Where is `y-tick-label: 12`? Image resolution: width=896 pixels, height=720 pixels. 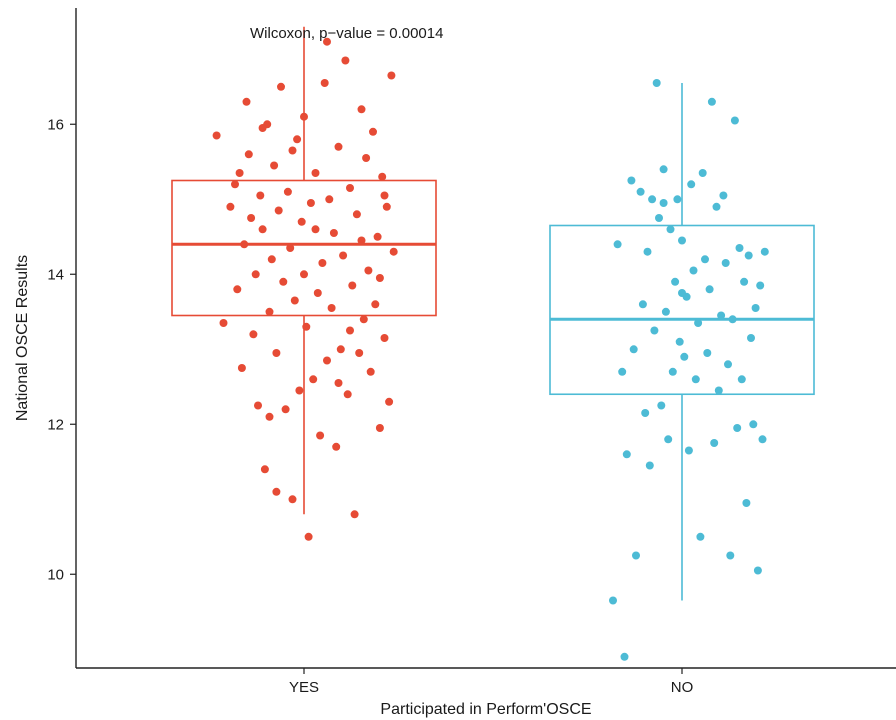
y-tick-label: 12 is located at coordinates (55, 424).